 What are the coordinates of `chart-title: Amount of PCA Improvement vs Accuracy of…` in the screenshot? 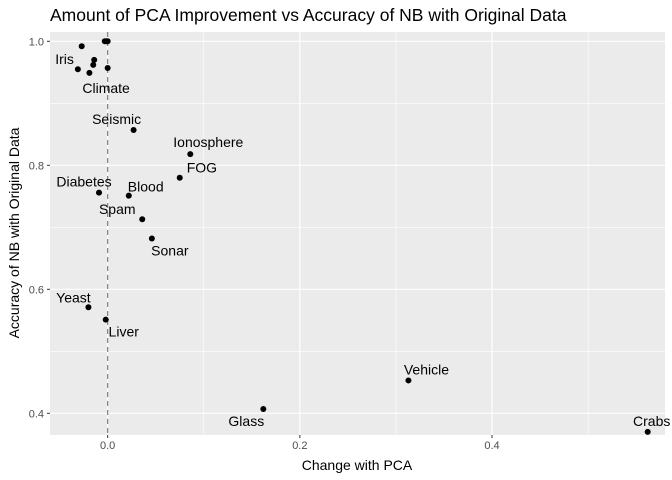 It's located at (308, 15).